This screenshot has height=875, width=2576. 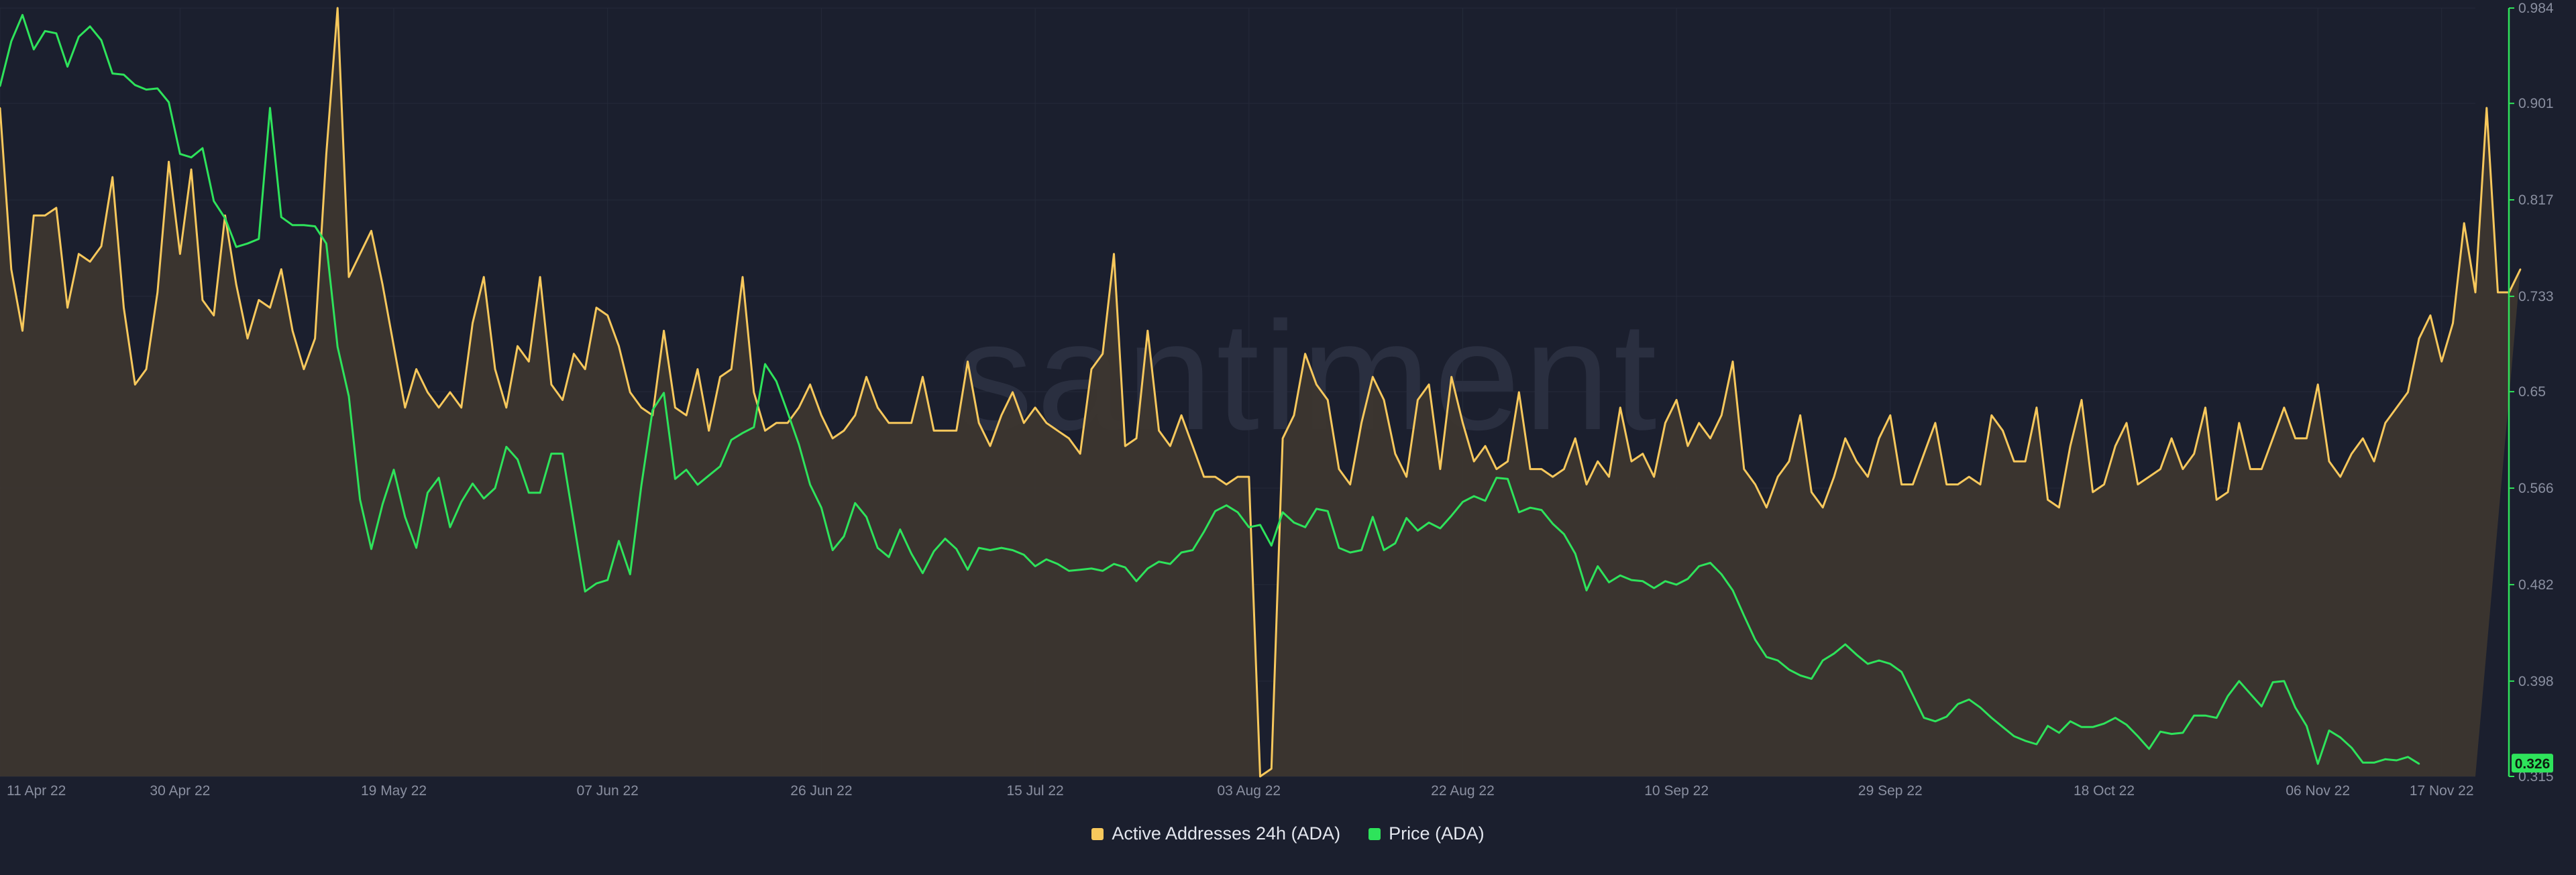 What do you see at coordinates (1215, 833) in the screenshot?
I see `legend-item-active-addresses: Active Addresses 24h (ADA)` at bounding box center [1215, 833].